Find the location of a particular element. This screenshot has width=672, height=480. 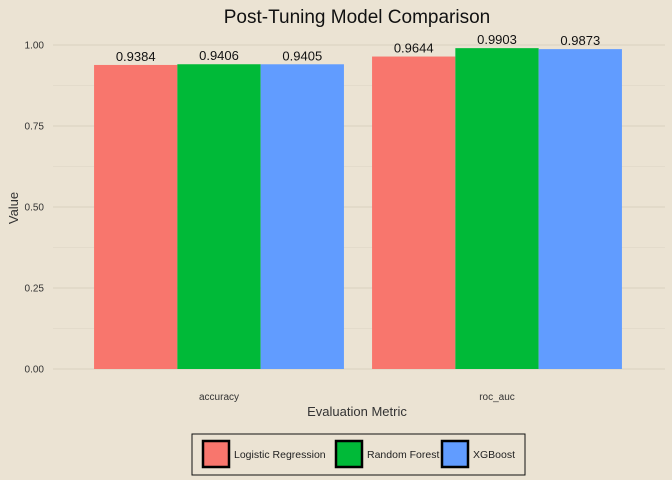

y-tick-label: 0.25 is located at coordinates (35, 289).